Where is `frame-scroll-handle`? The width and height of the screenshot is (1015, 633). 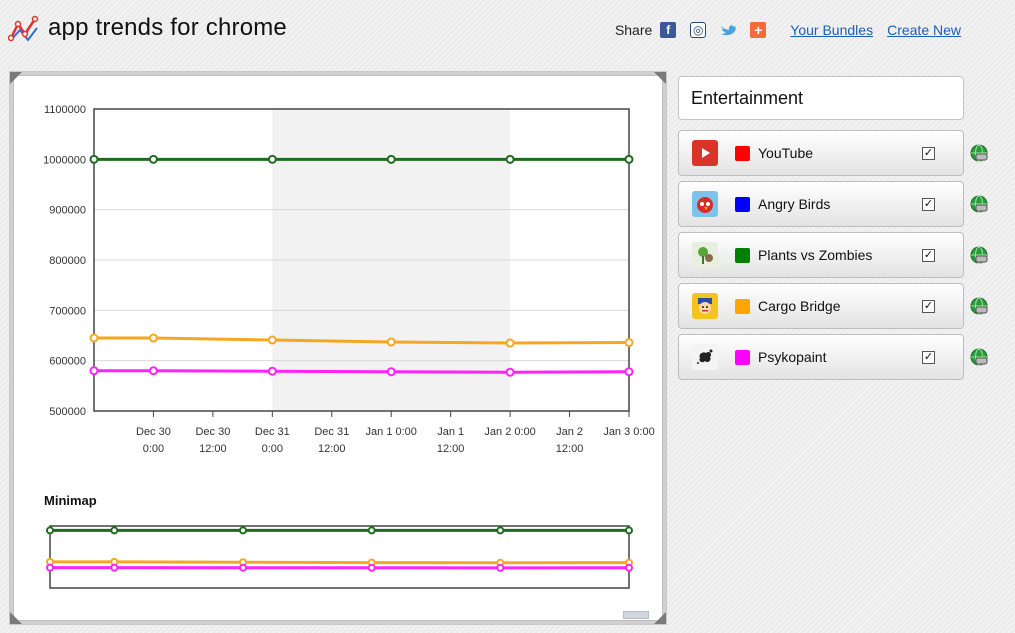 frame-scroll-handle is located at coordinates (636, 615).